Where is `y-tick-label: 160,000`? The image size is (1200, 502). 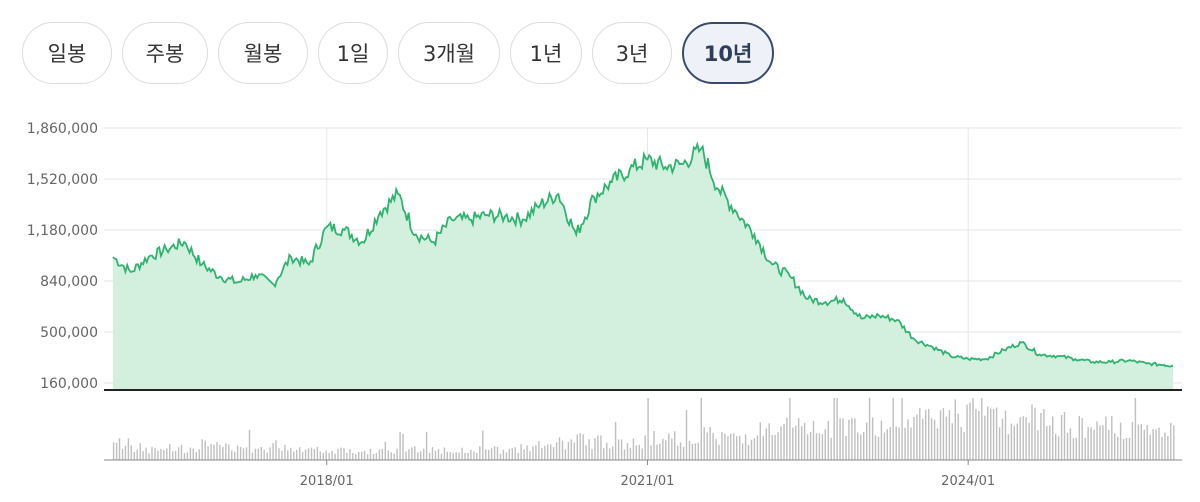 y-tick-label: 160,000 is located at coordinates (69, 384).